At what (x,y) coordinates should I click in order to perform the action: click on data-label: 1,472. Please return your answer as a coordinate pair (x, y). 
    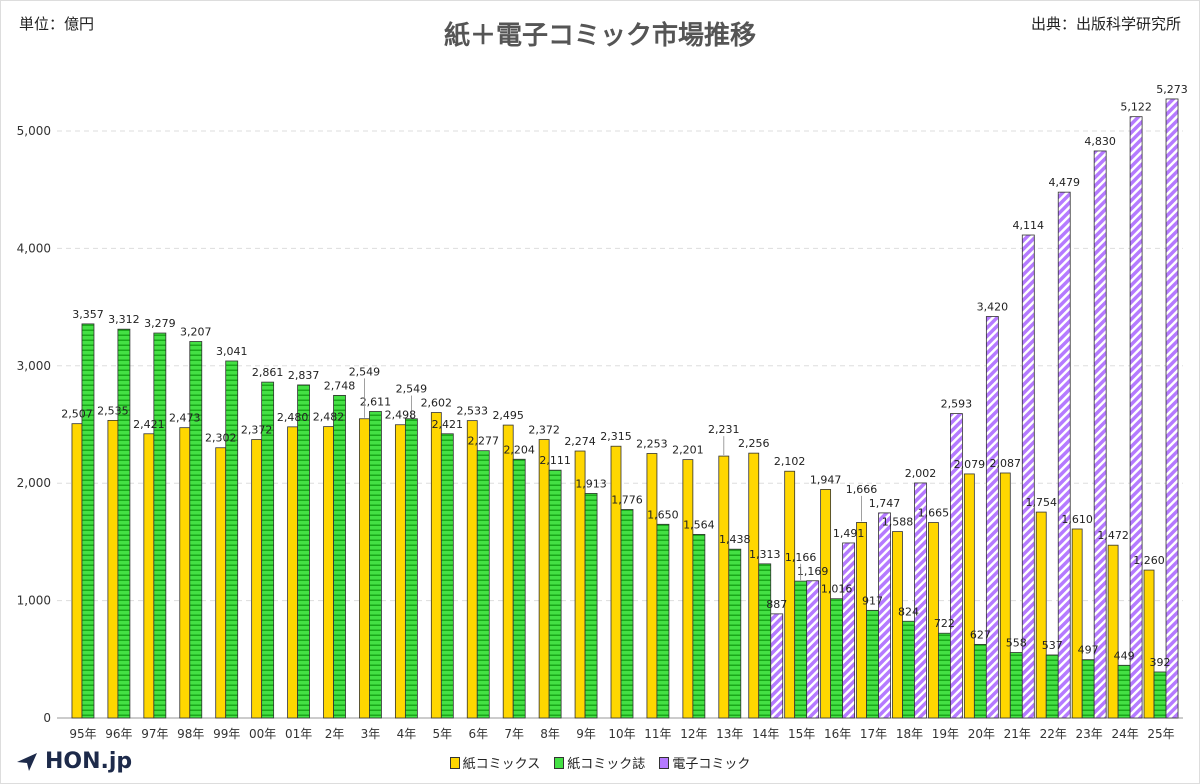
    Looking at the image, I should click on (1113, 535).